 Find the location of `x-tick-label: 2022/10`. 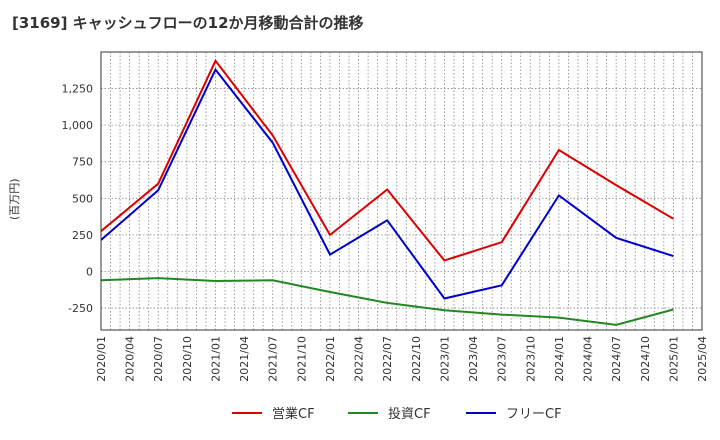

x-tick-label: 2022/10 is located at coordinates (416, 359).